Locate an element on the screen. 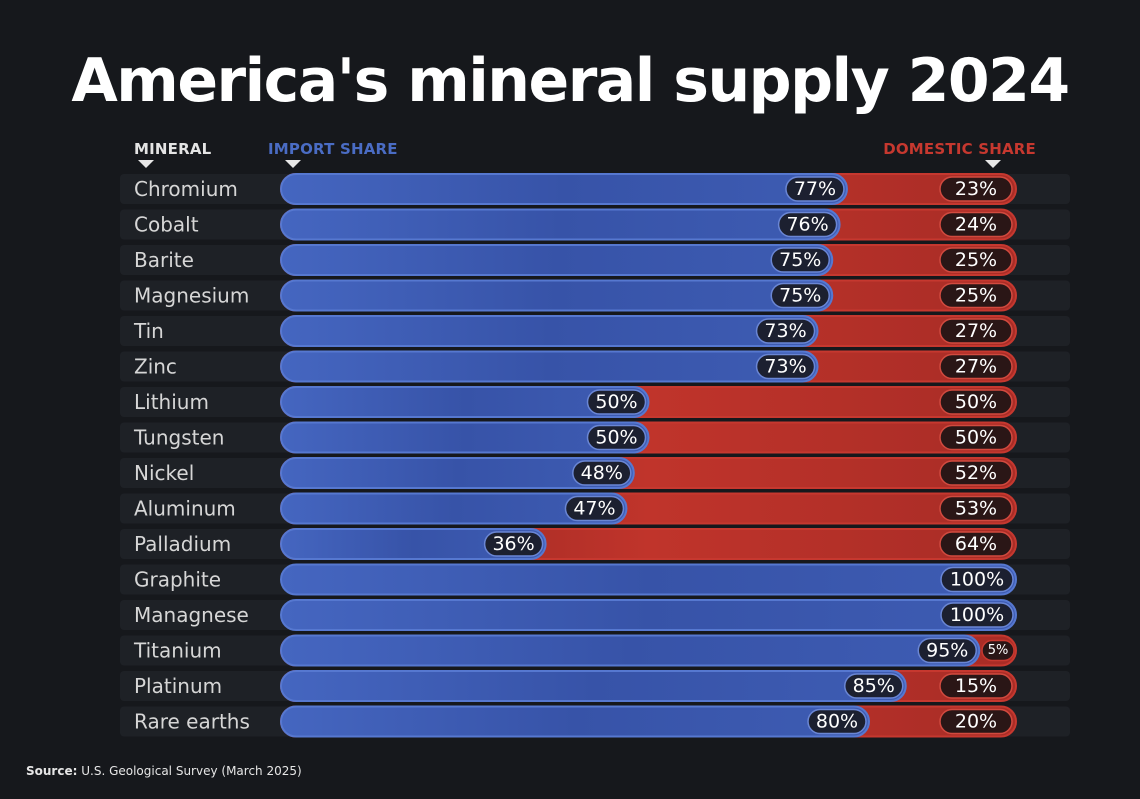 This screenshot has width=1140, height=799. category-label: Palladium is located at coordinates (182, 544).